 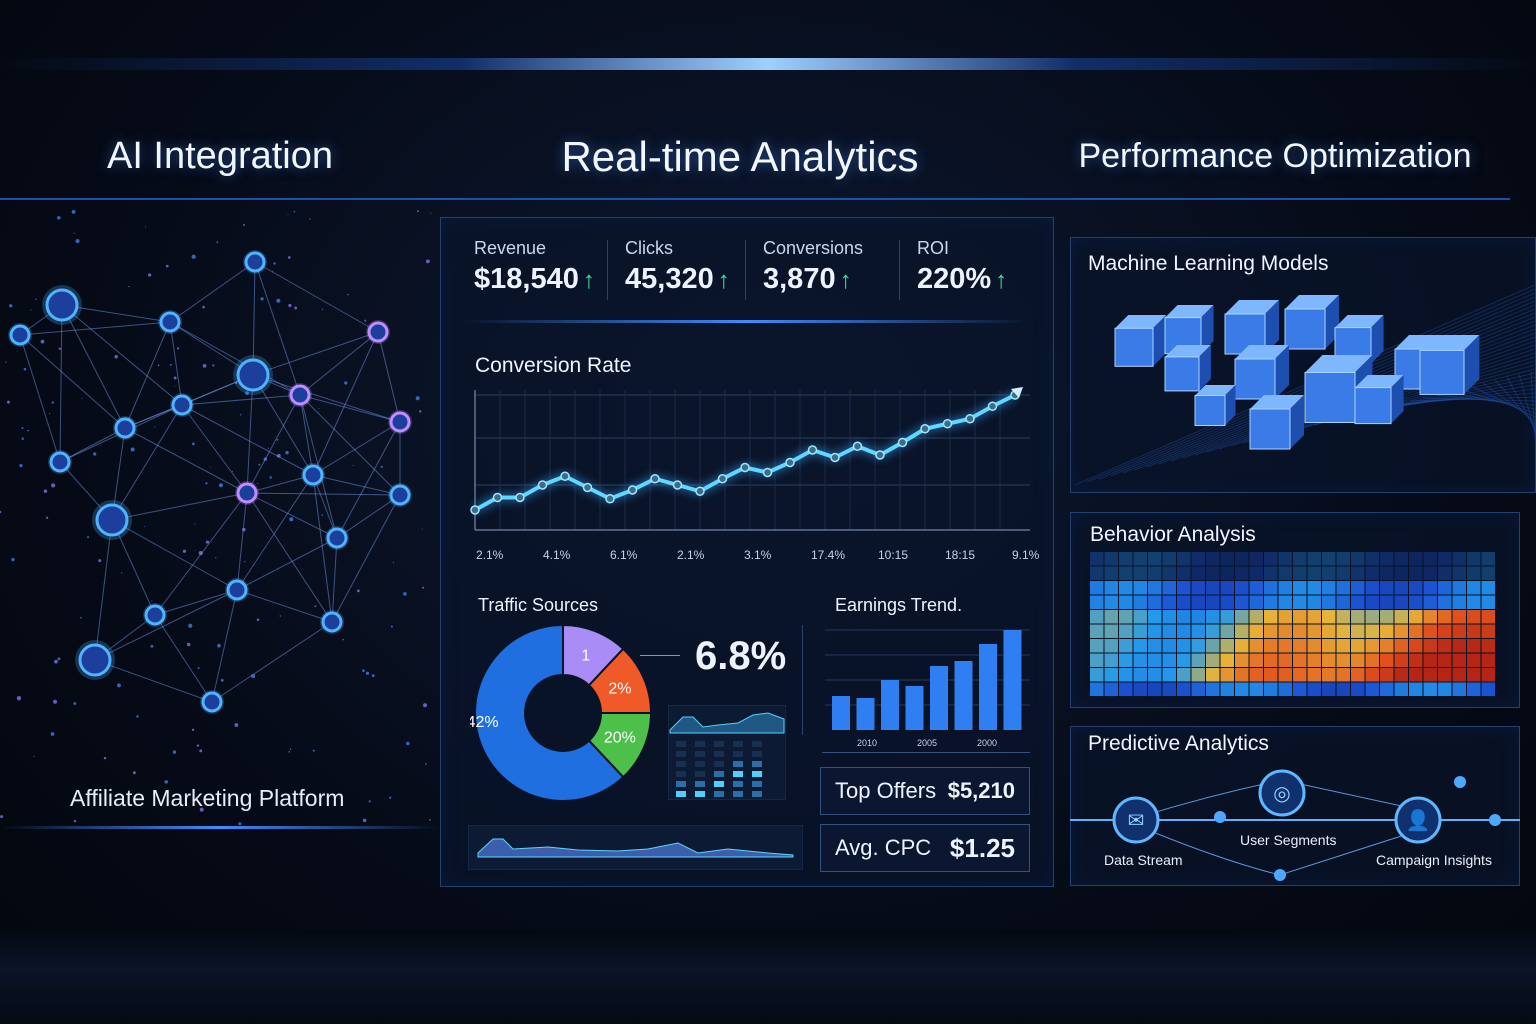 I want to click on cube-front, so click(x=1134, y=347).